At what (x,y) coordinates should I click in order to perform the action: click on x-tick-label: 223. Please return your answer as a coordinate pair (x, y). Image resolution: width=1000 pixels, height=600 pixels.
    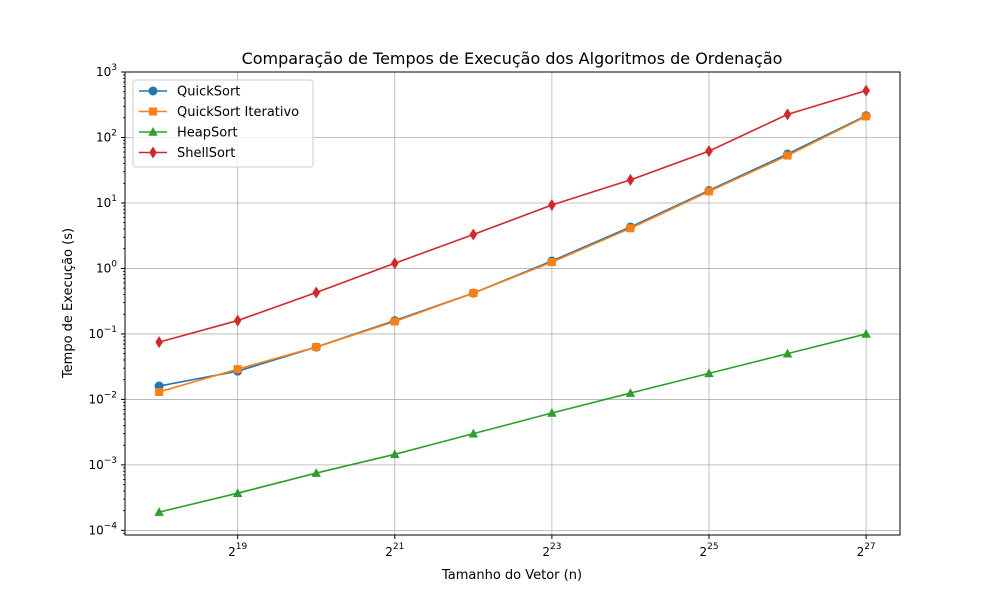
    Looking at the image, I should click on (551, 550).